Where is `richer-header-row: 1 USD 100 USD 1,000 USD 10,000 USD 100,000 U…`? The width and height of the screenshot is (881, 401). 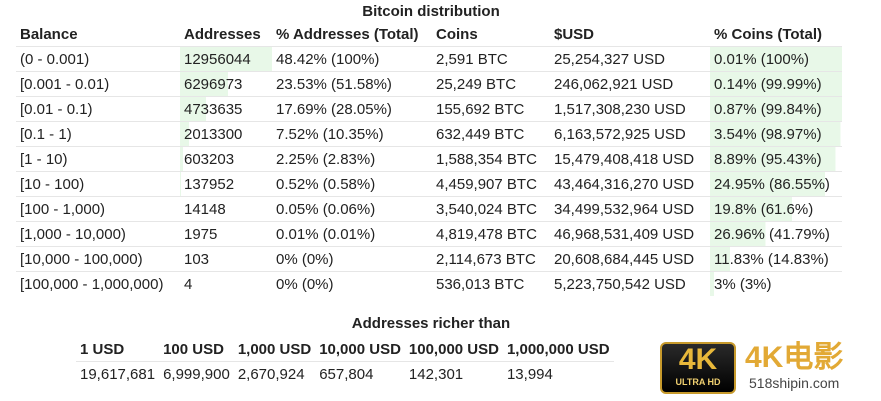 richer-header-row: 1 USD 100 USD 1,000 USD 10,000 USD 100,000 U… is located at coordinates (345, 349).